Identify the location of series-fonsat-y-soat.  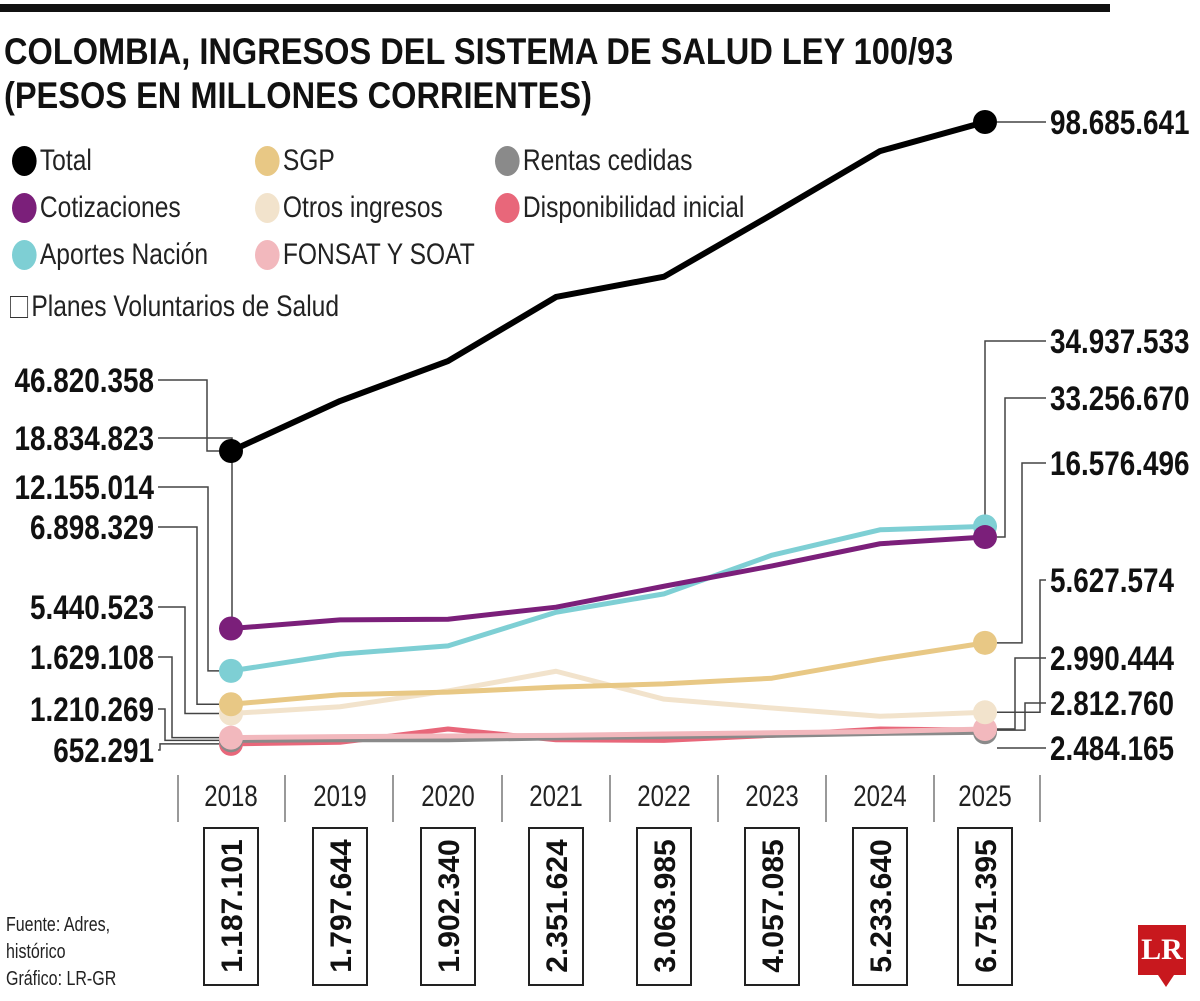
(608, 733).